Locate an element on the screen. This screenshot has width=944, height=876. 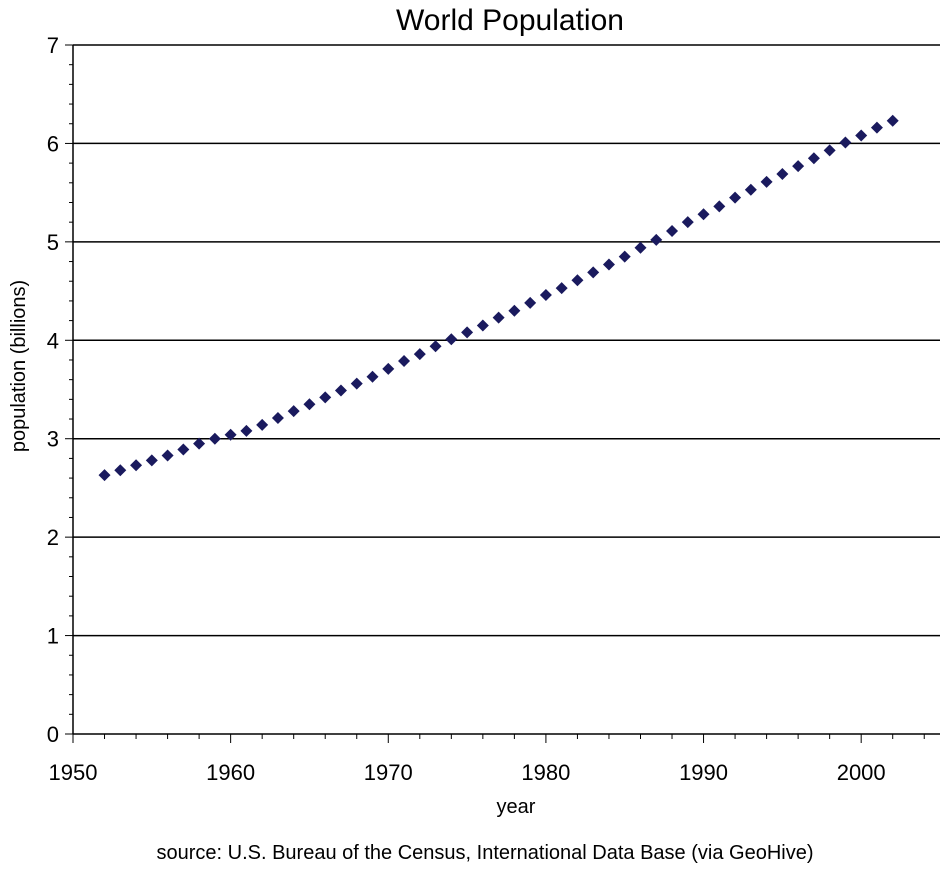
x-tick-labels: 1950 1960 1970 1980 1990 2000 is located at coordinates (467, 772).